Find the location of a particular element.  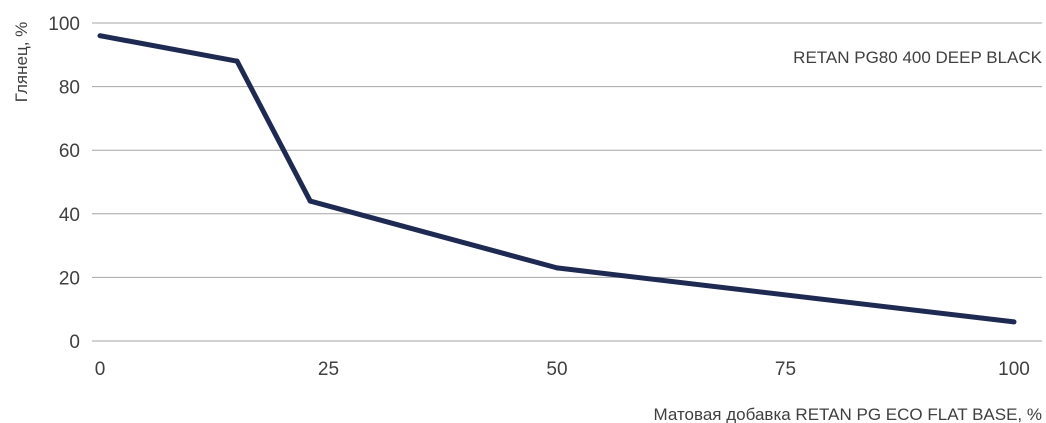

series-label: RETAN PG80 400 DEEP BLACK is located at coordinates (917, 57).